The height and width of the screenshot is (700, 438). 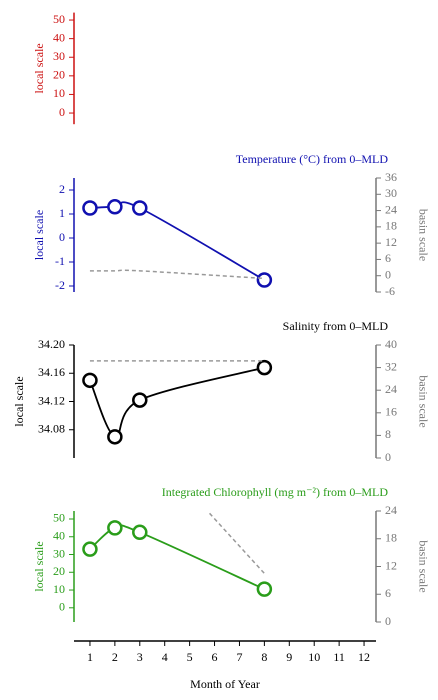 I want to click on x-tick-label: 9, so click(x=289, y=657).